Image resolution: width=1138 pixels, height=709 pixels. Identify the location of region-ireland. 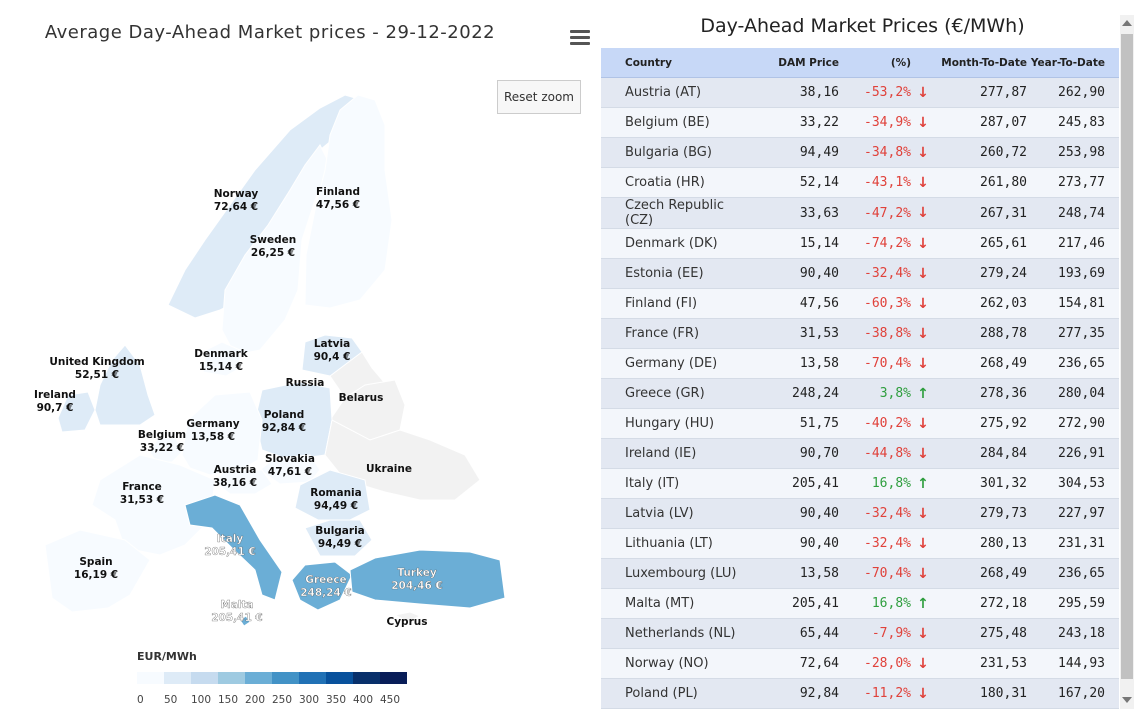
(76, 412).